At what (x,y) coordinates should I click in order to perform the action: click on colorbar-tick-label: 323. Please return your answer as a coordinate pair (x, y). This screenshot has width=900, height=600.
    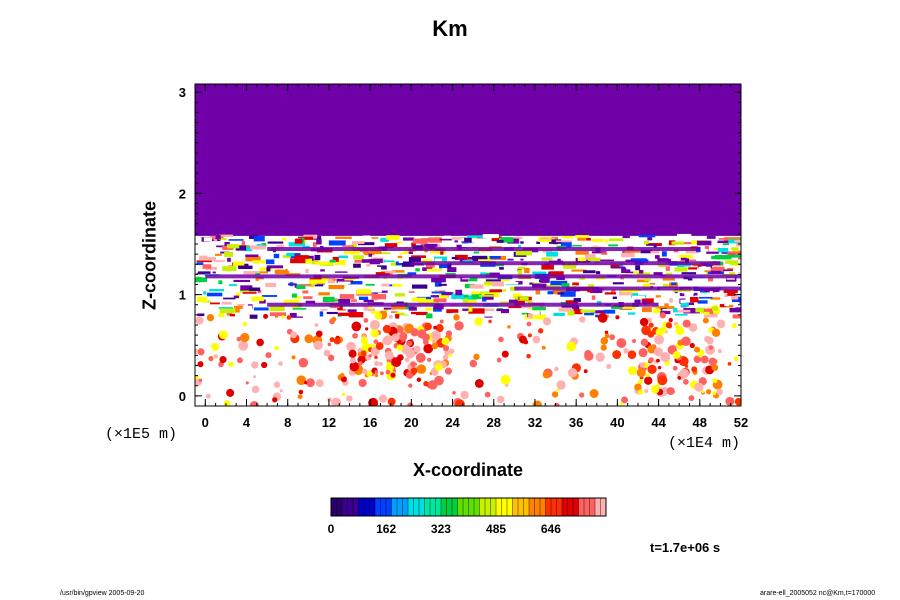
    Looking at the image, I should click on (441, 529).